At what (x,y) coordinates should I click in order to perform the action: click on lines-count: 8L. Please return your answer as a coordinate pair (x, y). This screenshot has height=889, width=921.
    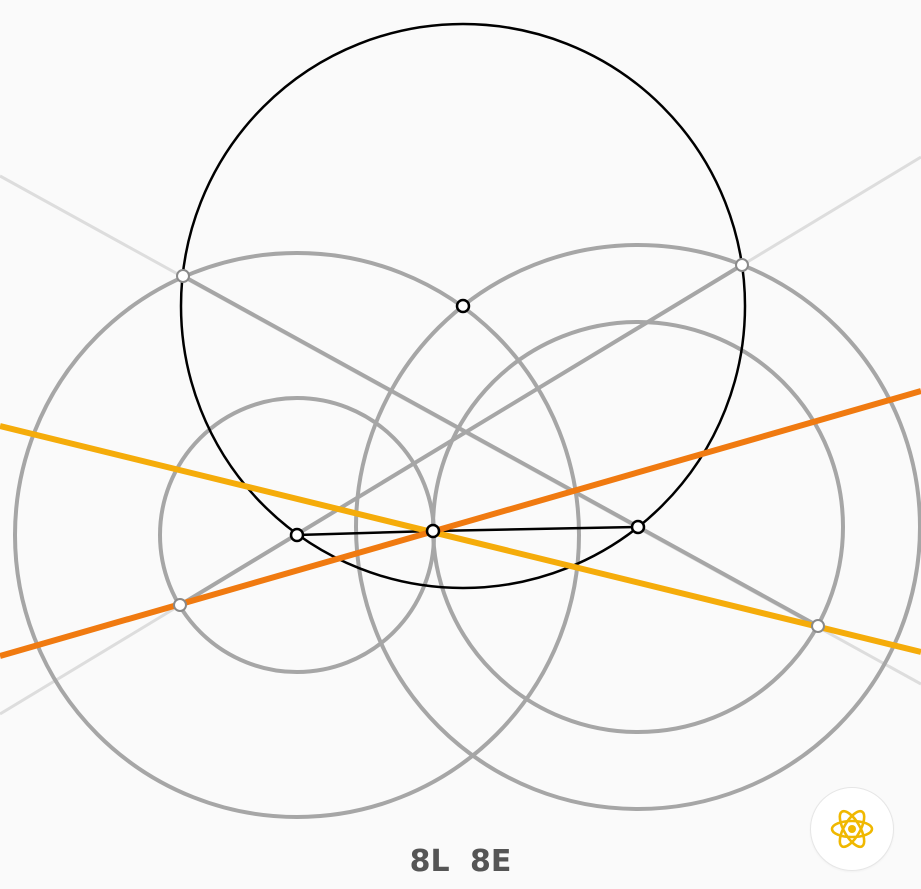
    Looking at the image, I should click on (429, 861).